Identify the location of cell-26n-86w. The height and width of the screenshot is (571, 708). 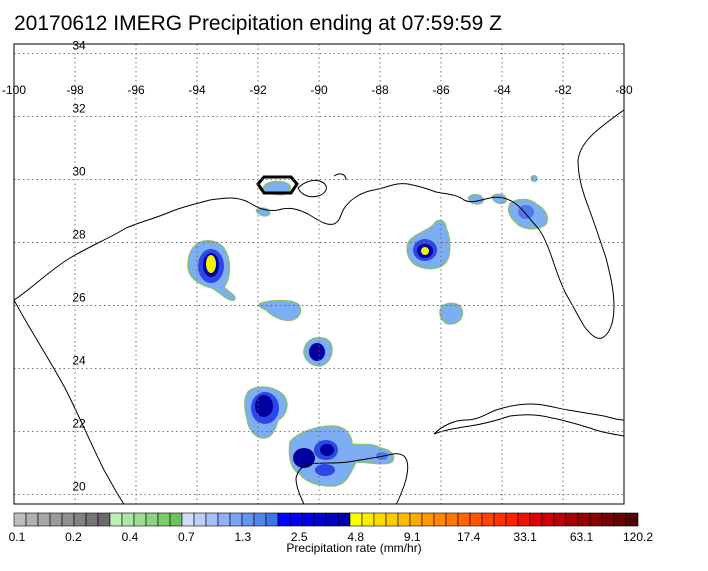
(451, 313).